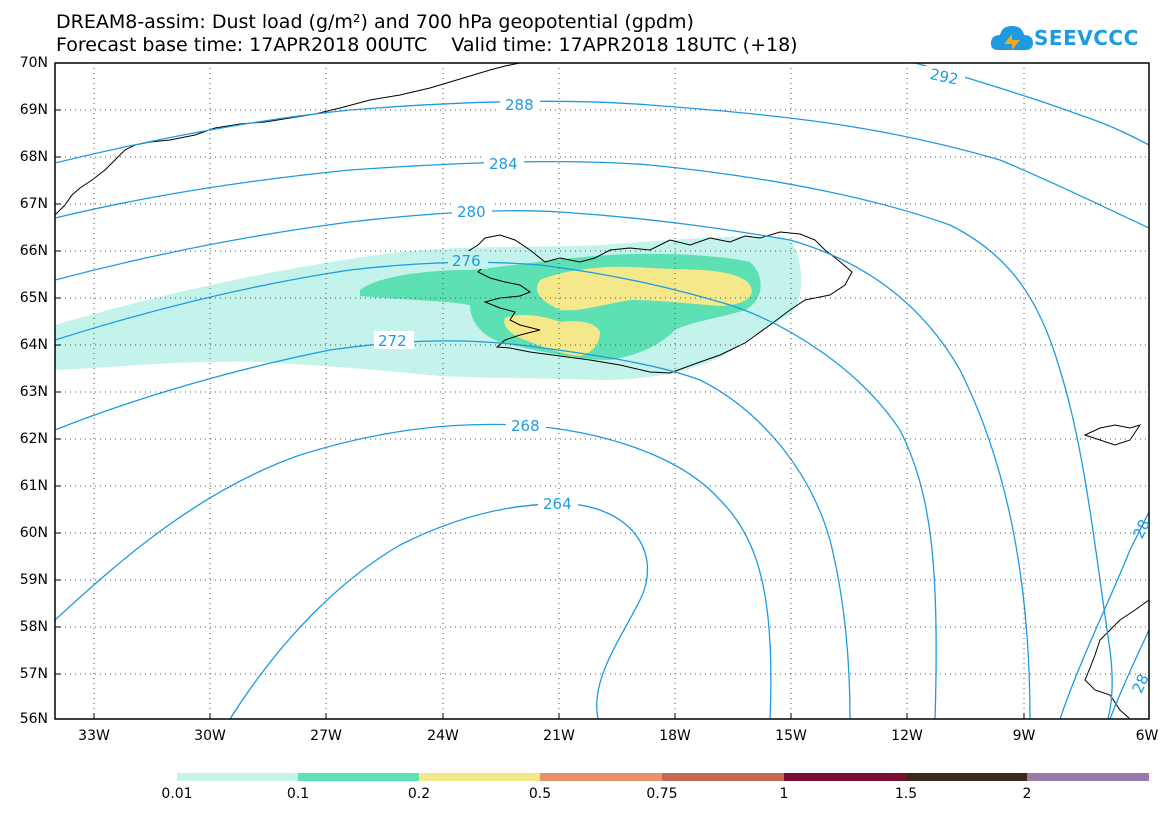 This screenshot has width=1175, height=815. Describe the element at coordinates (443, 736) in the screenshot. I see `lon-label: 24W` at that location.